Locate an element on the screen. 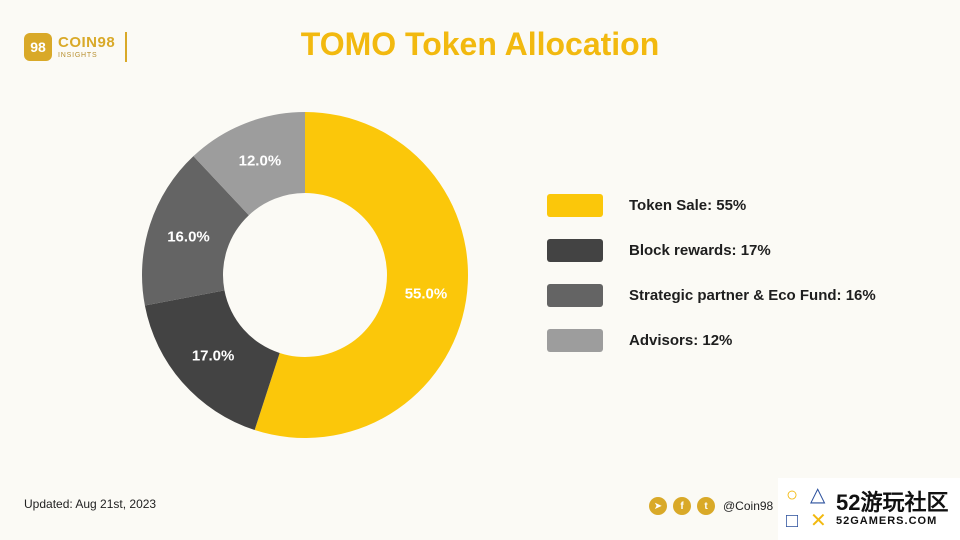 The height and width of the screenshot is (540, 960). social-handle: @Coin98 is located at coordinates (748, 506).